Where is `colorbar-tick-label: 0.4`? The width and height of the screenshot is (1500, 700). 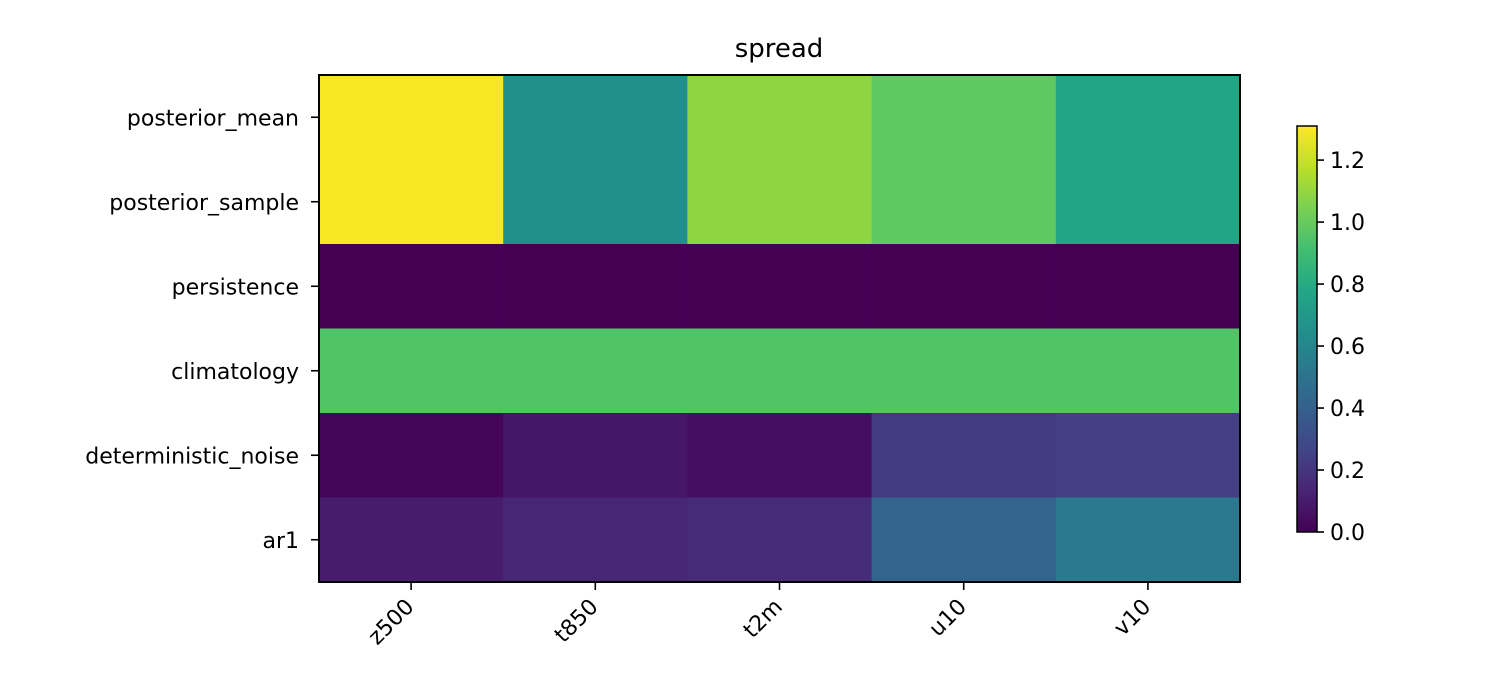
colorbar-tick-label: 0.4 is located at coordinates (1347, 409).